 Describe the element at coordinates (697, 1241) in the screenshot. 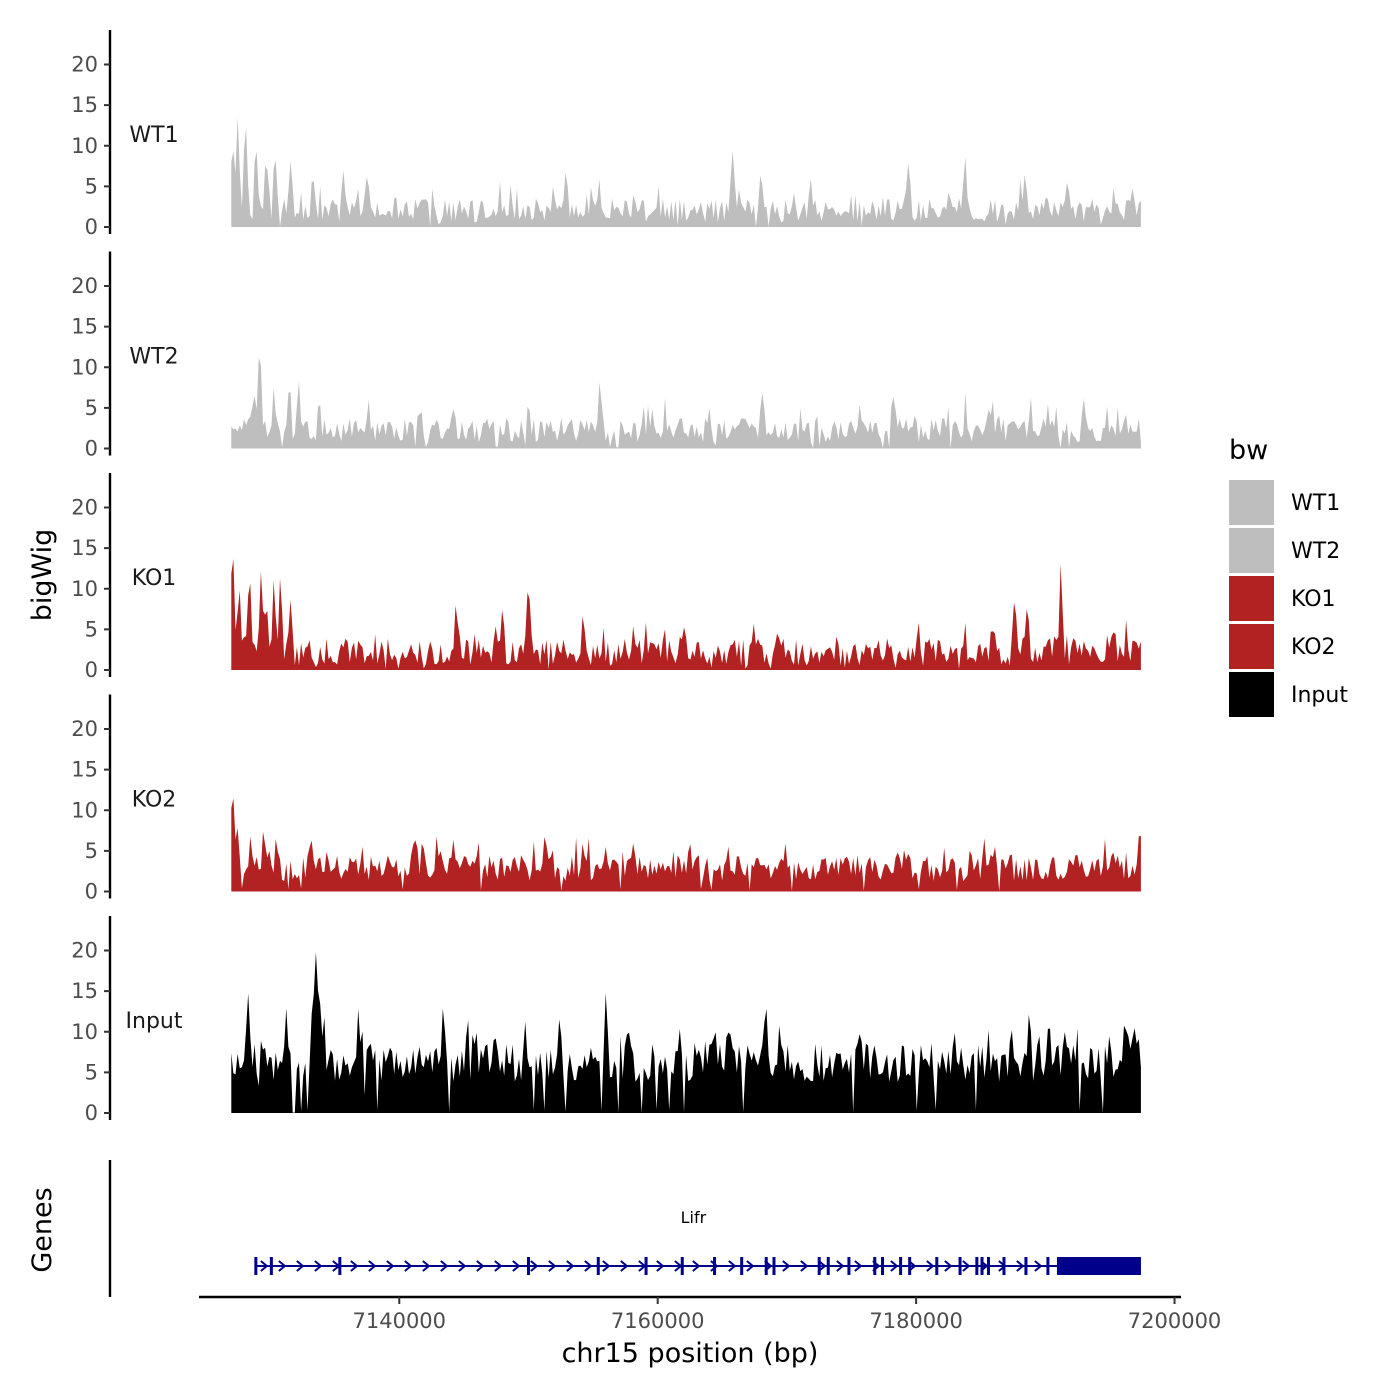

I see `gene-lifr: Lifr` at that location.